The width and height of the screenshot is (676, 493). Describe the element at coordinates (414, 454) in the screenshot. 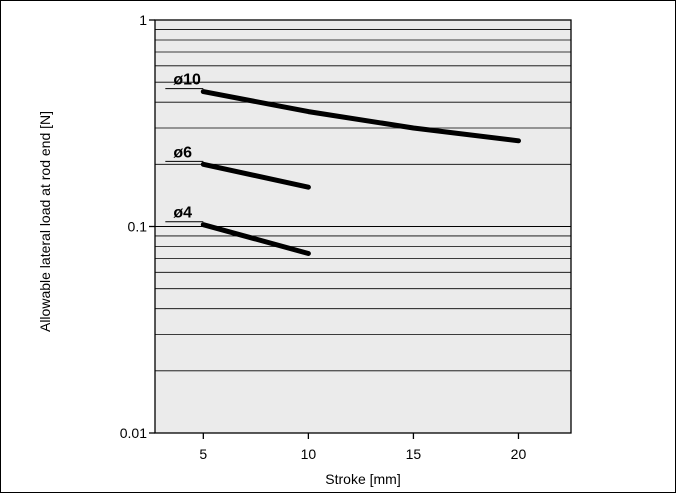

I see `x-tick-label: 15` at that location.